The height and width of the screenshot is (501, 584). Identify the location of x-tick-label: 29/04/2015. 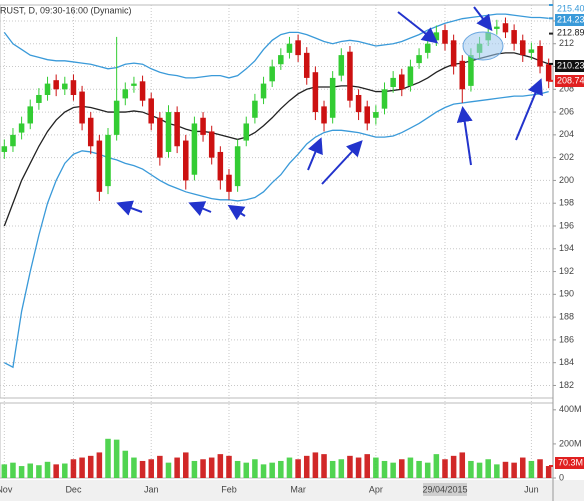
(444, 489).